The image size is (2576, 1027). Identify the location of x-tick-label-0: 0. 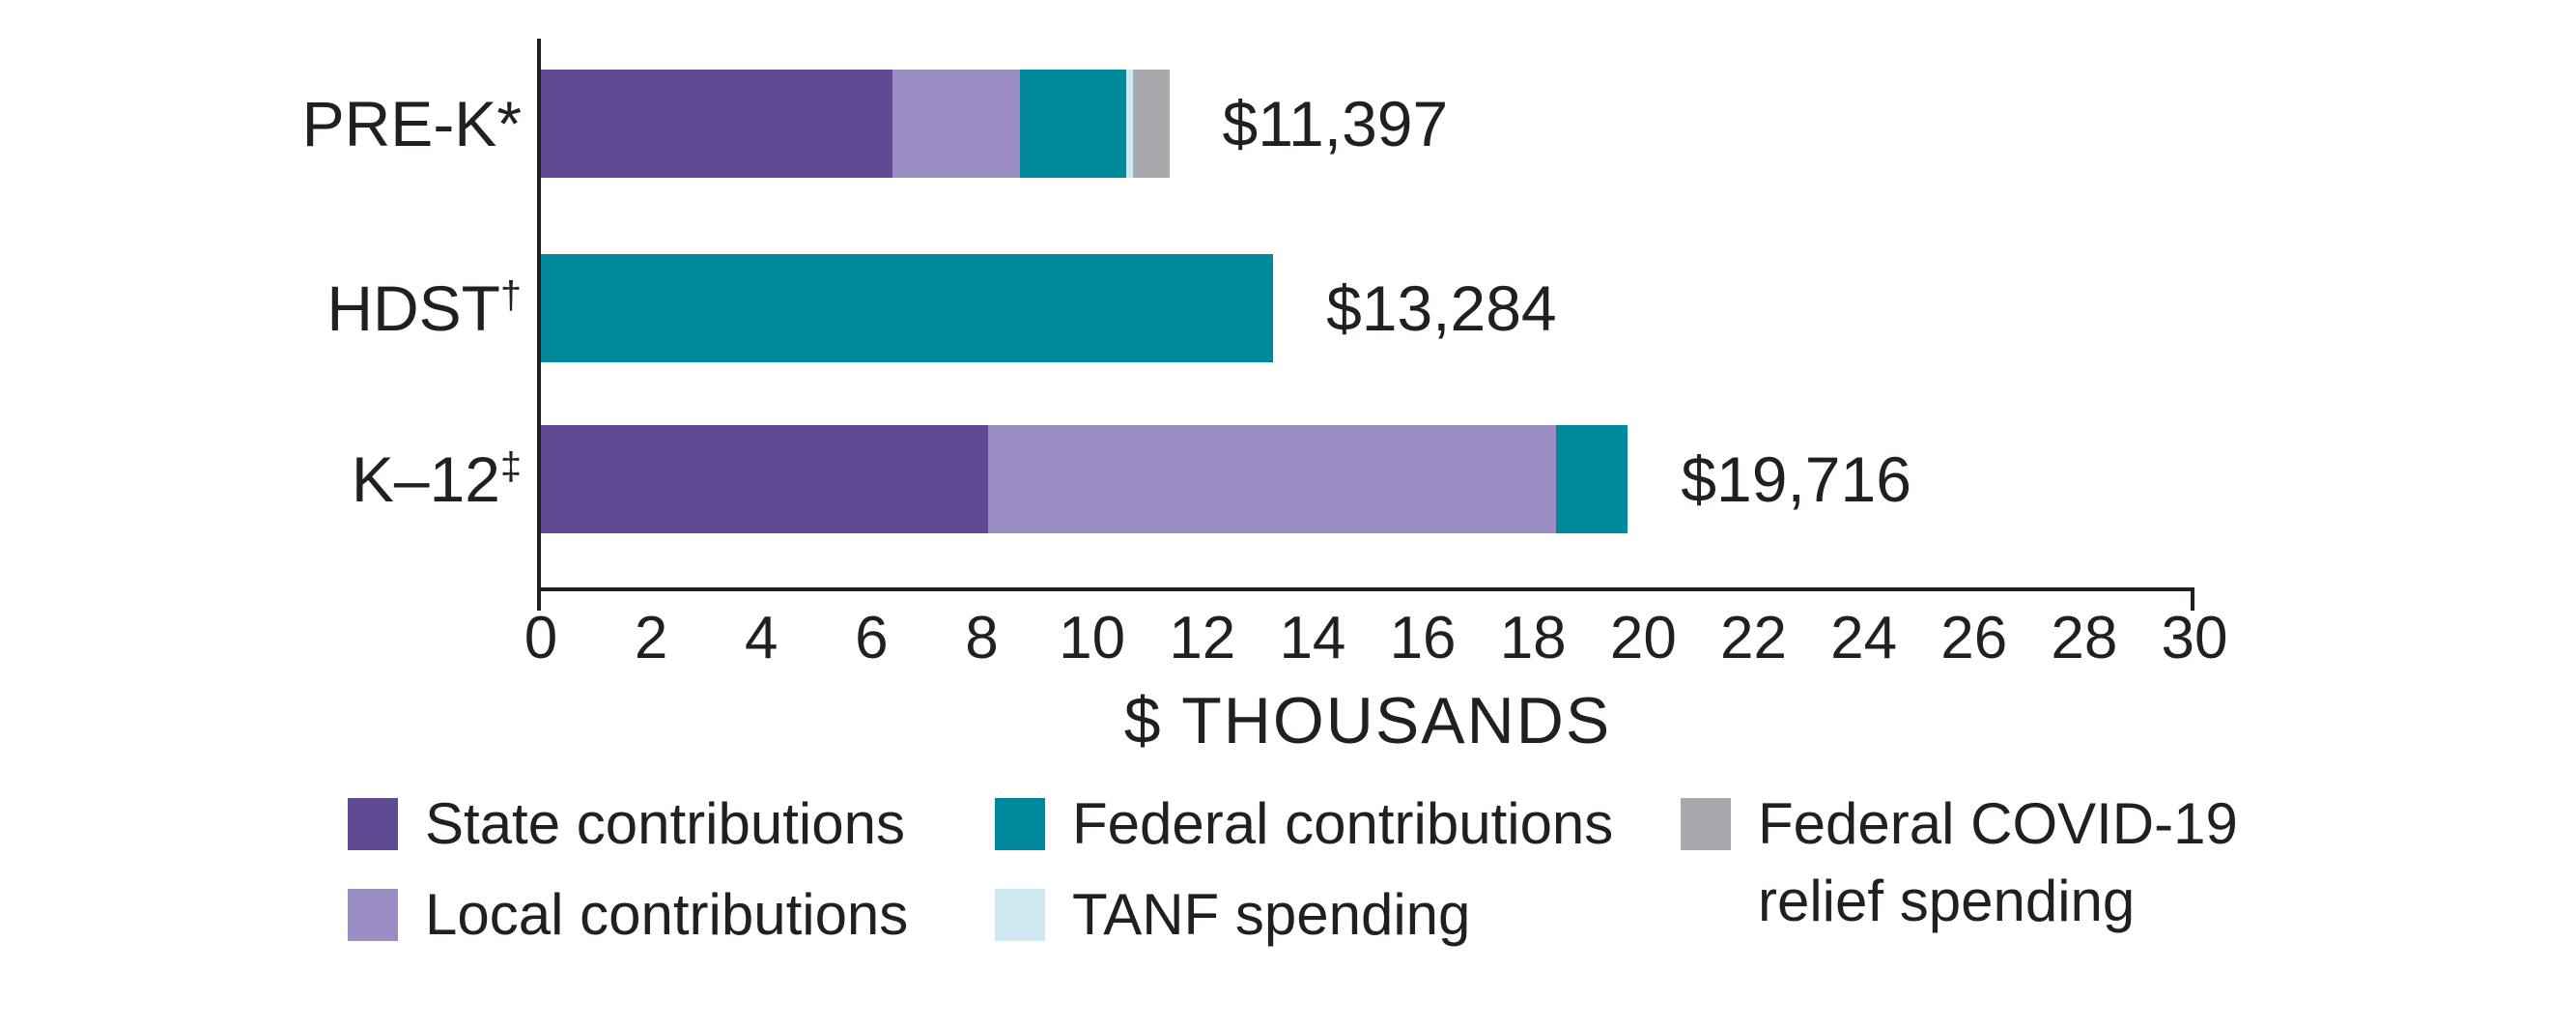
(541, 638).